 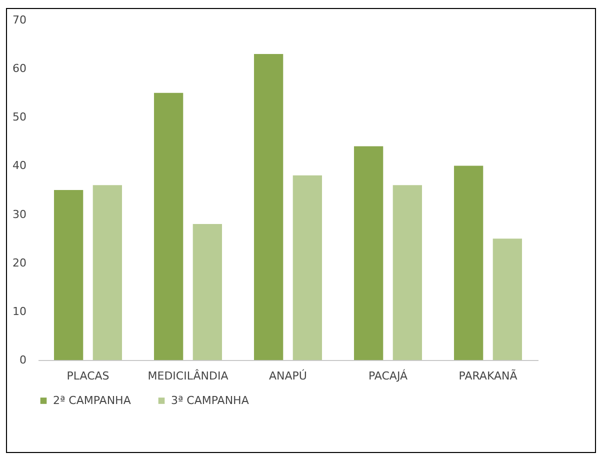 I want to click on x-tick-label: ANAPÚ, so click(x=288, y=375).